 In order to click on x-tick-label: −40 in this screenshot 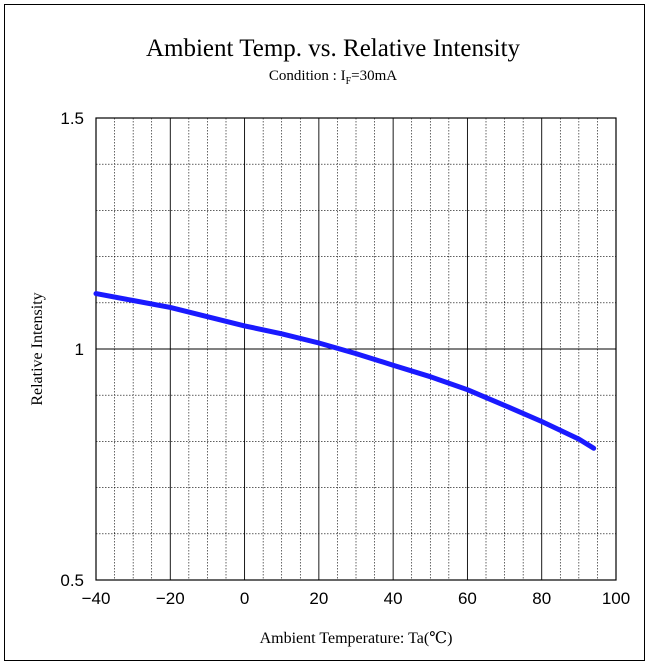, I will do `click(96, 598)`.